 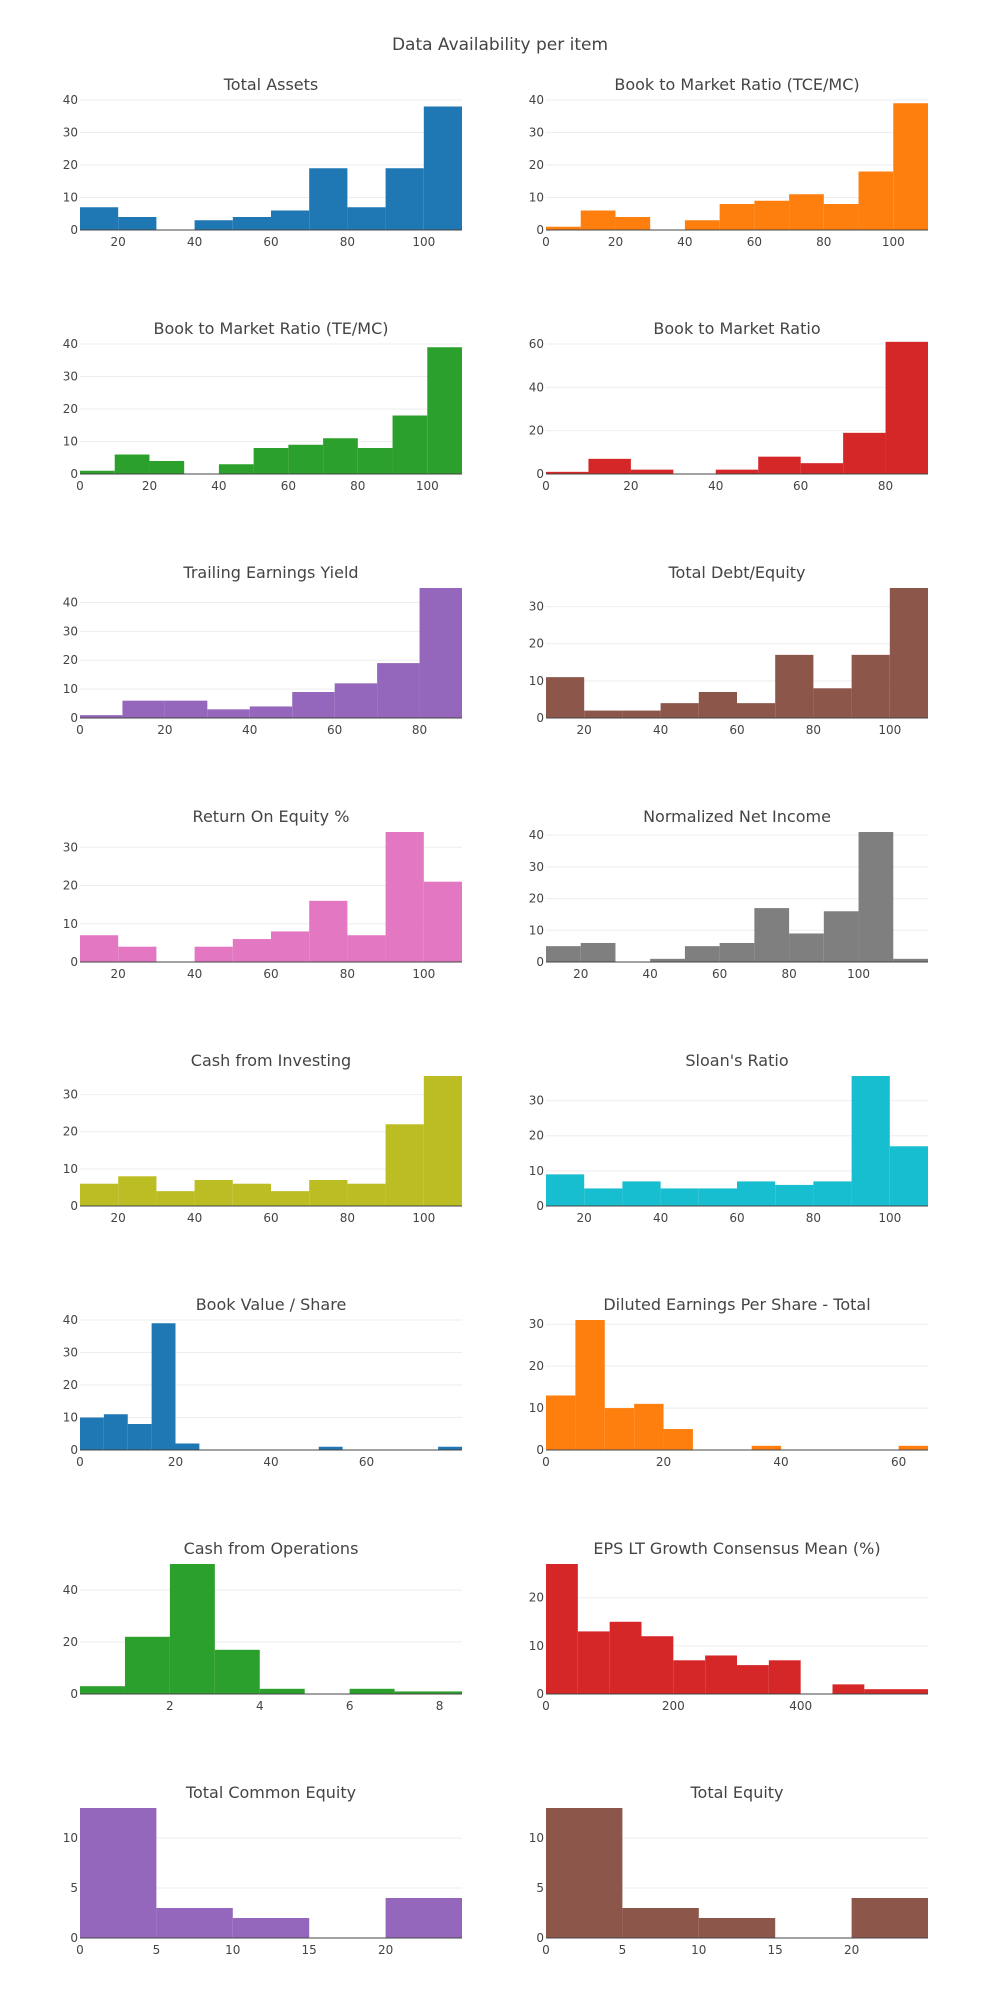 I want to click on x-tick-label: 400, so click(x=800, y=1706).